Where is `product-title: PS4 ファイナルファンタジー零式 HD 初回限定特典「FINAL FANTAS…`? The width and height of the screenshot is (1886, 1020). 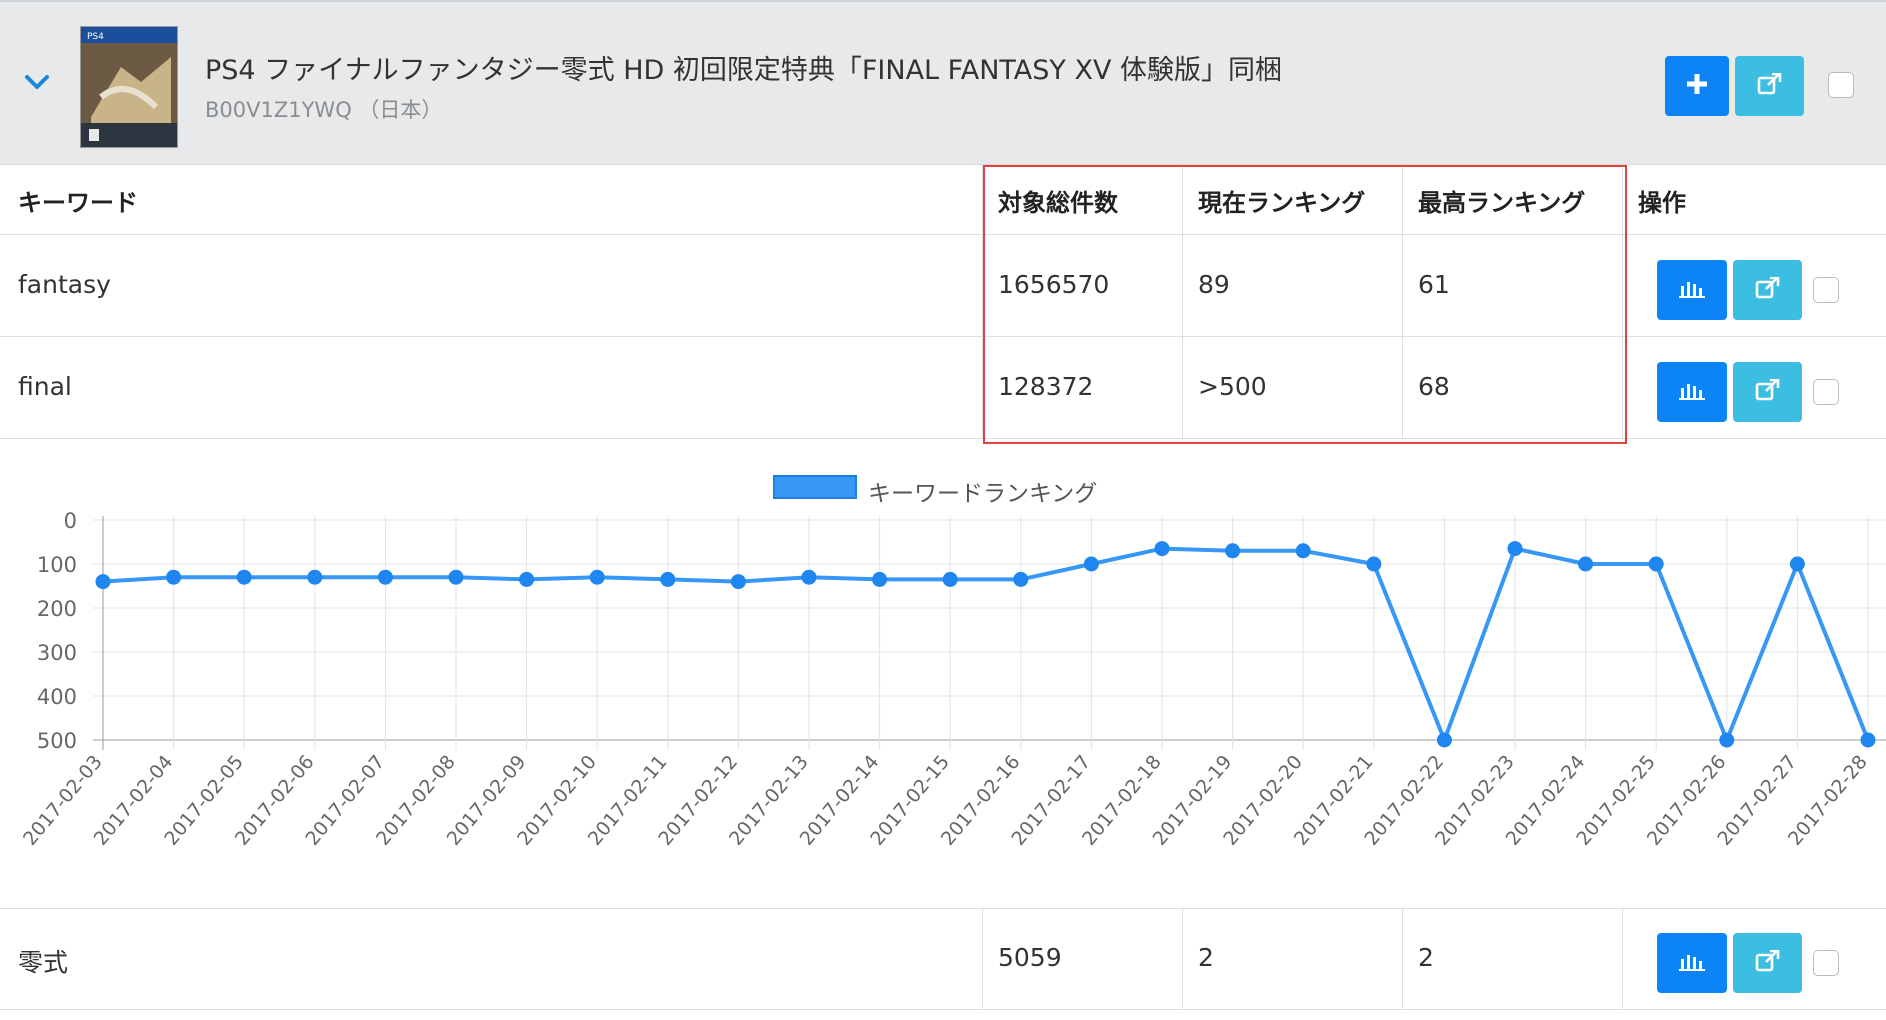 product-title: PS4 ファイナルファンタジー零式 HD 初回限定特典「FINAL FANTAS… is located at coordinates (744, 70).